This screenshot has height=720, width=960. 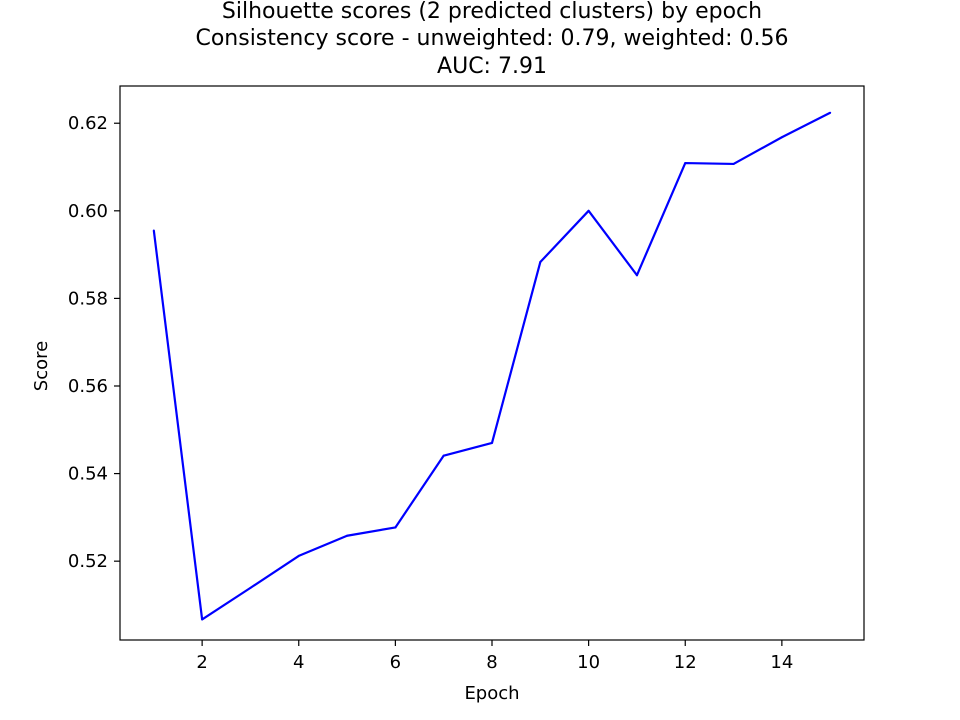 What do you see at coordinates (88, 386) in the screenshot?
I see `y-tick-label: 0.56` at bounding box center [88, 386].